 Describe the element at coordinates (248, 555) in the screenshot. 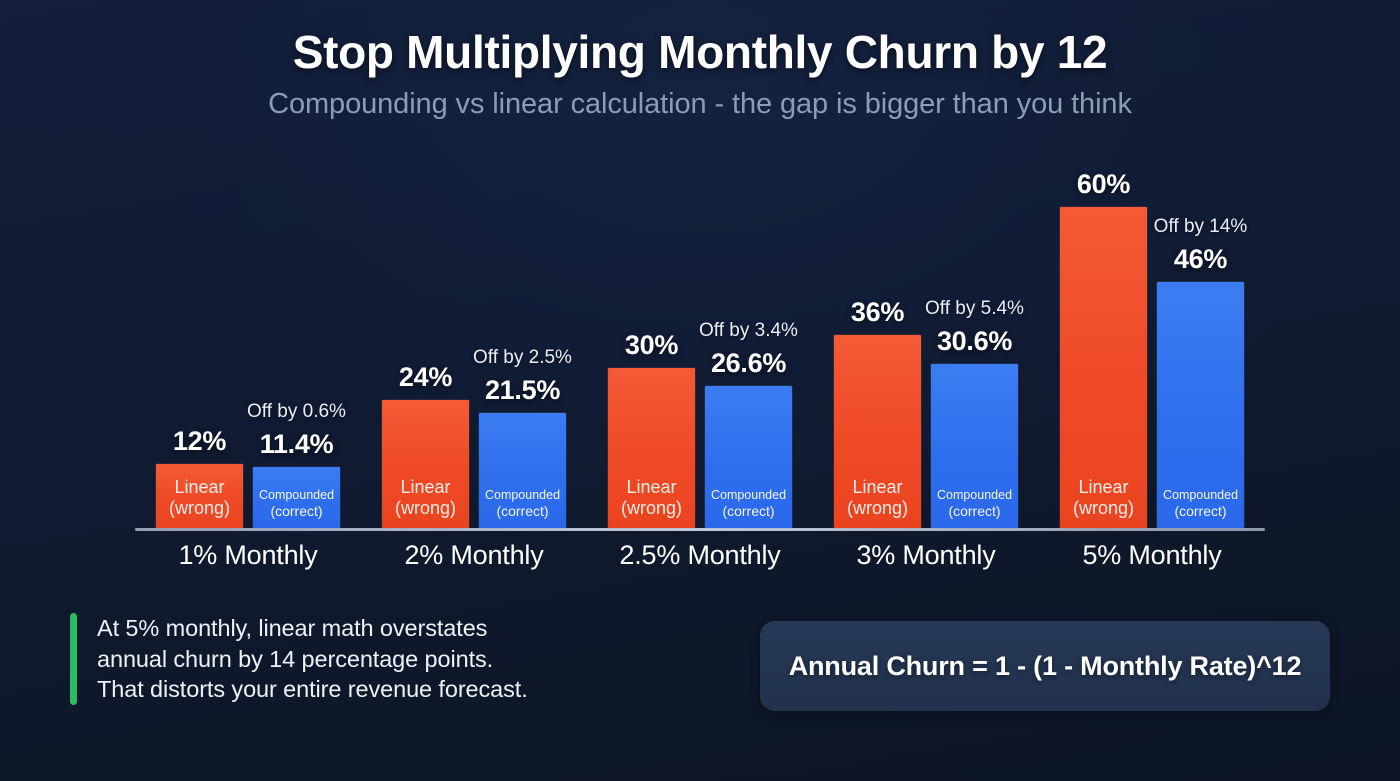

I see `category-label: 1% Monthly` at that location.